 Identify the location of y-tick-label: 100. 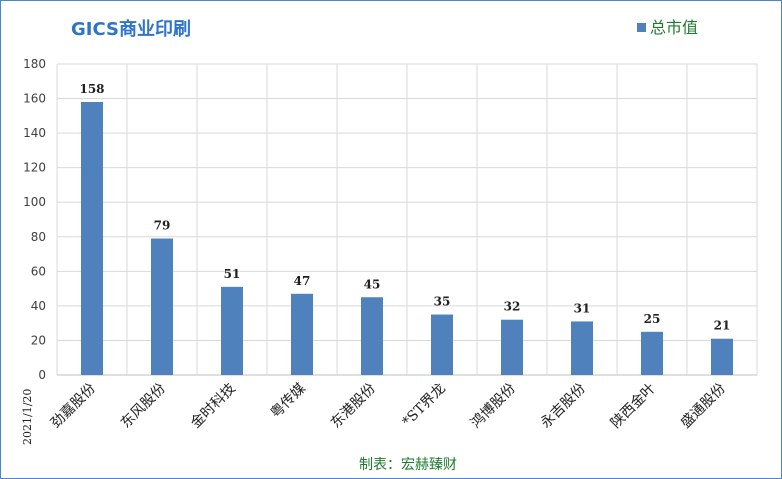
(34, 202).